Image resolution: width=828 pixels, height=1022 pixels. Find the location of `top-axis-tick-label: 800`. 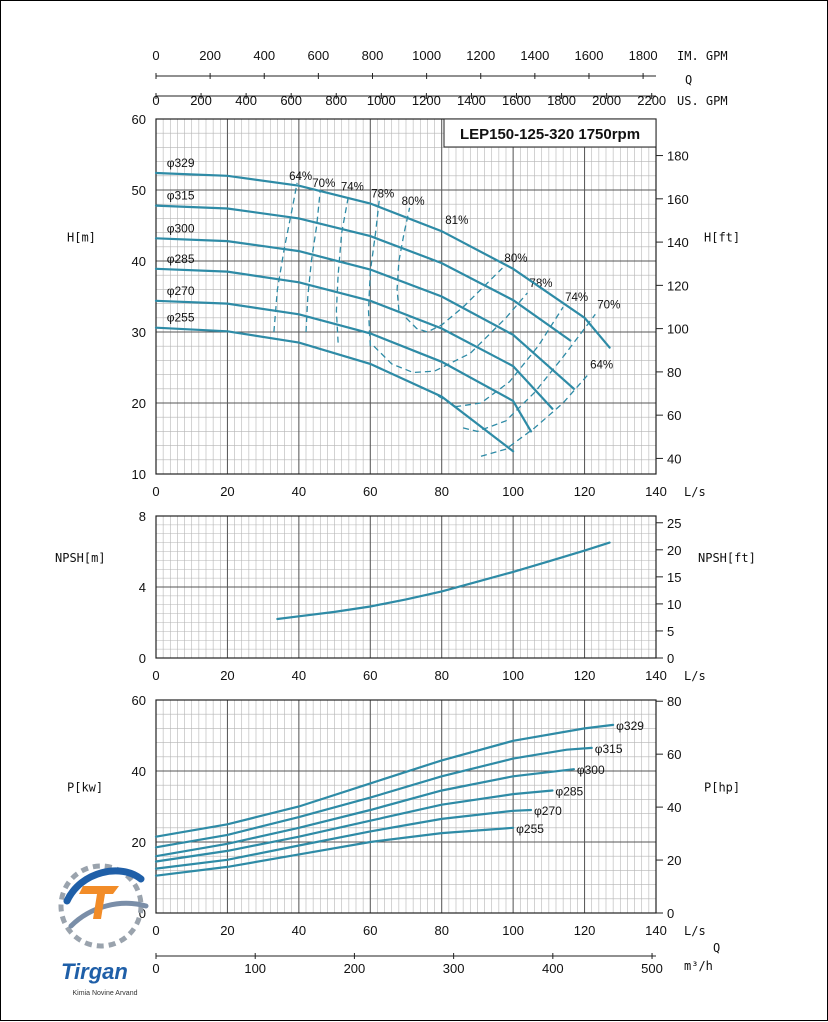

top-axis-tick-label: 800 is located at coordinates (336, 100).